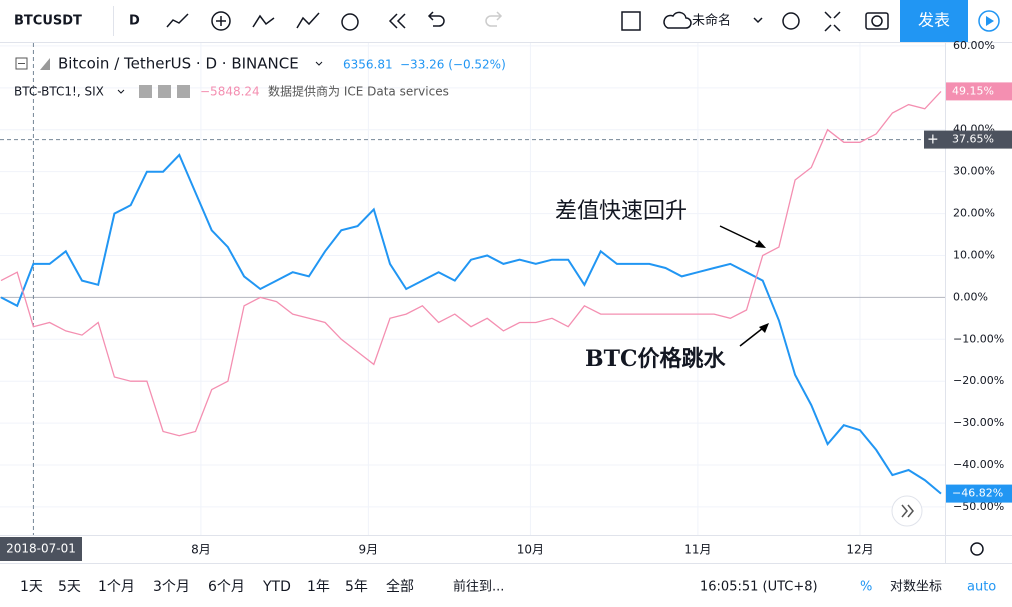 Image resolution: width=1012 pixels, height=607 pixels. Describe the element at coordinates (973, 139) in the screenshot. I see `crosshair-price-label: 37.65%` at that location.